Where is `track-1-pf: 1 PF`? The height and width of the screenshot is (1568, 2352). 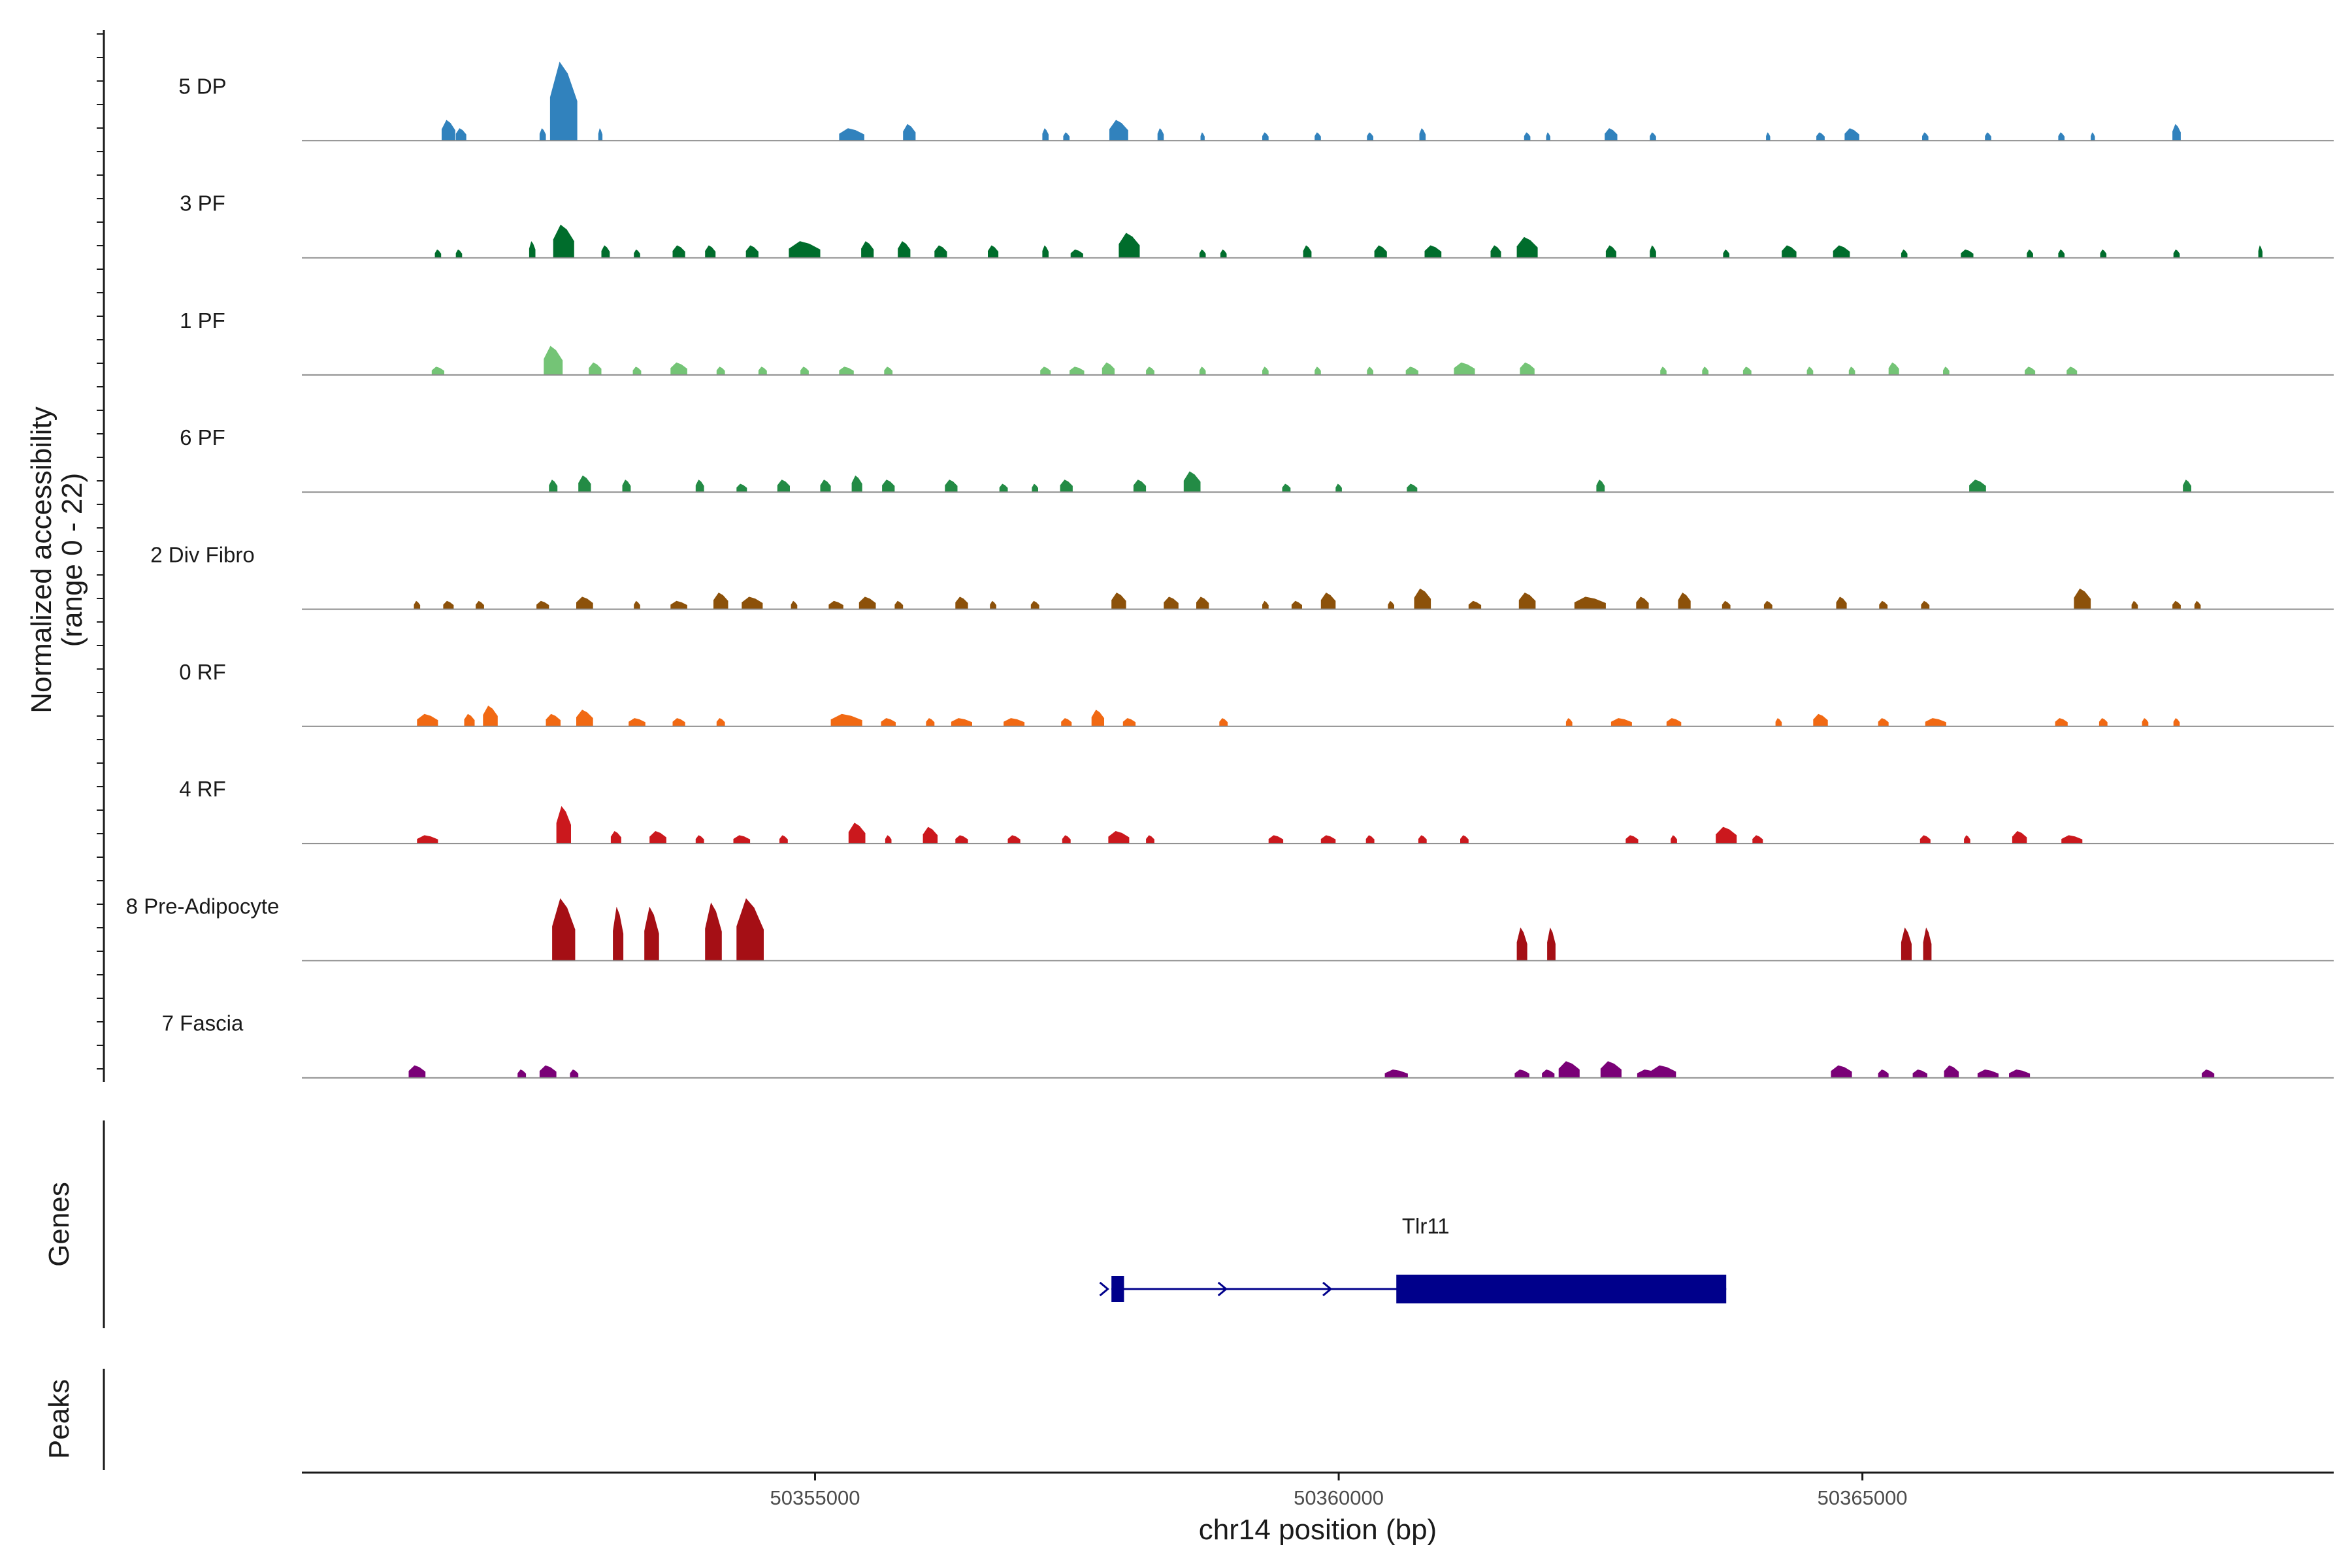 track-1-pf: 1 PF is located at coordinates (1257, 342).